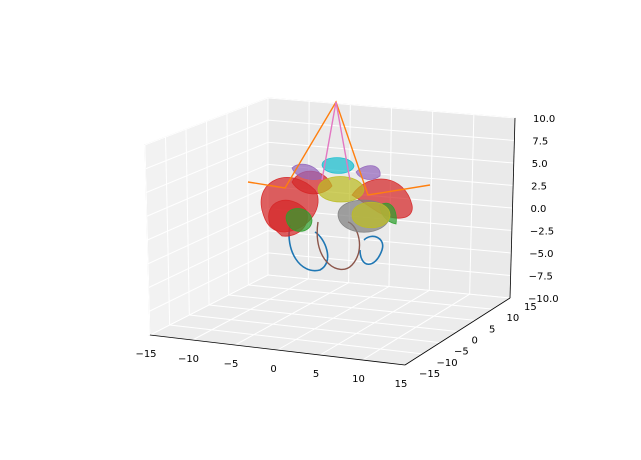 Image resolution: width=641 pixels, height=460 pixels. I want to click on y-tick-label: 5, so click(492, 329).